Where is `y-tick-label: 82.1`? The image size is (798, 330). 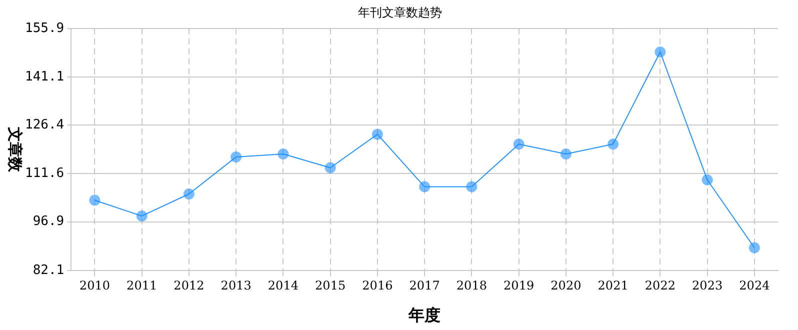
y-tick-label: 82.1 is located at coordinates (48, 270).